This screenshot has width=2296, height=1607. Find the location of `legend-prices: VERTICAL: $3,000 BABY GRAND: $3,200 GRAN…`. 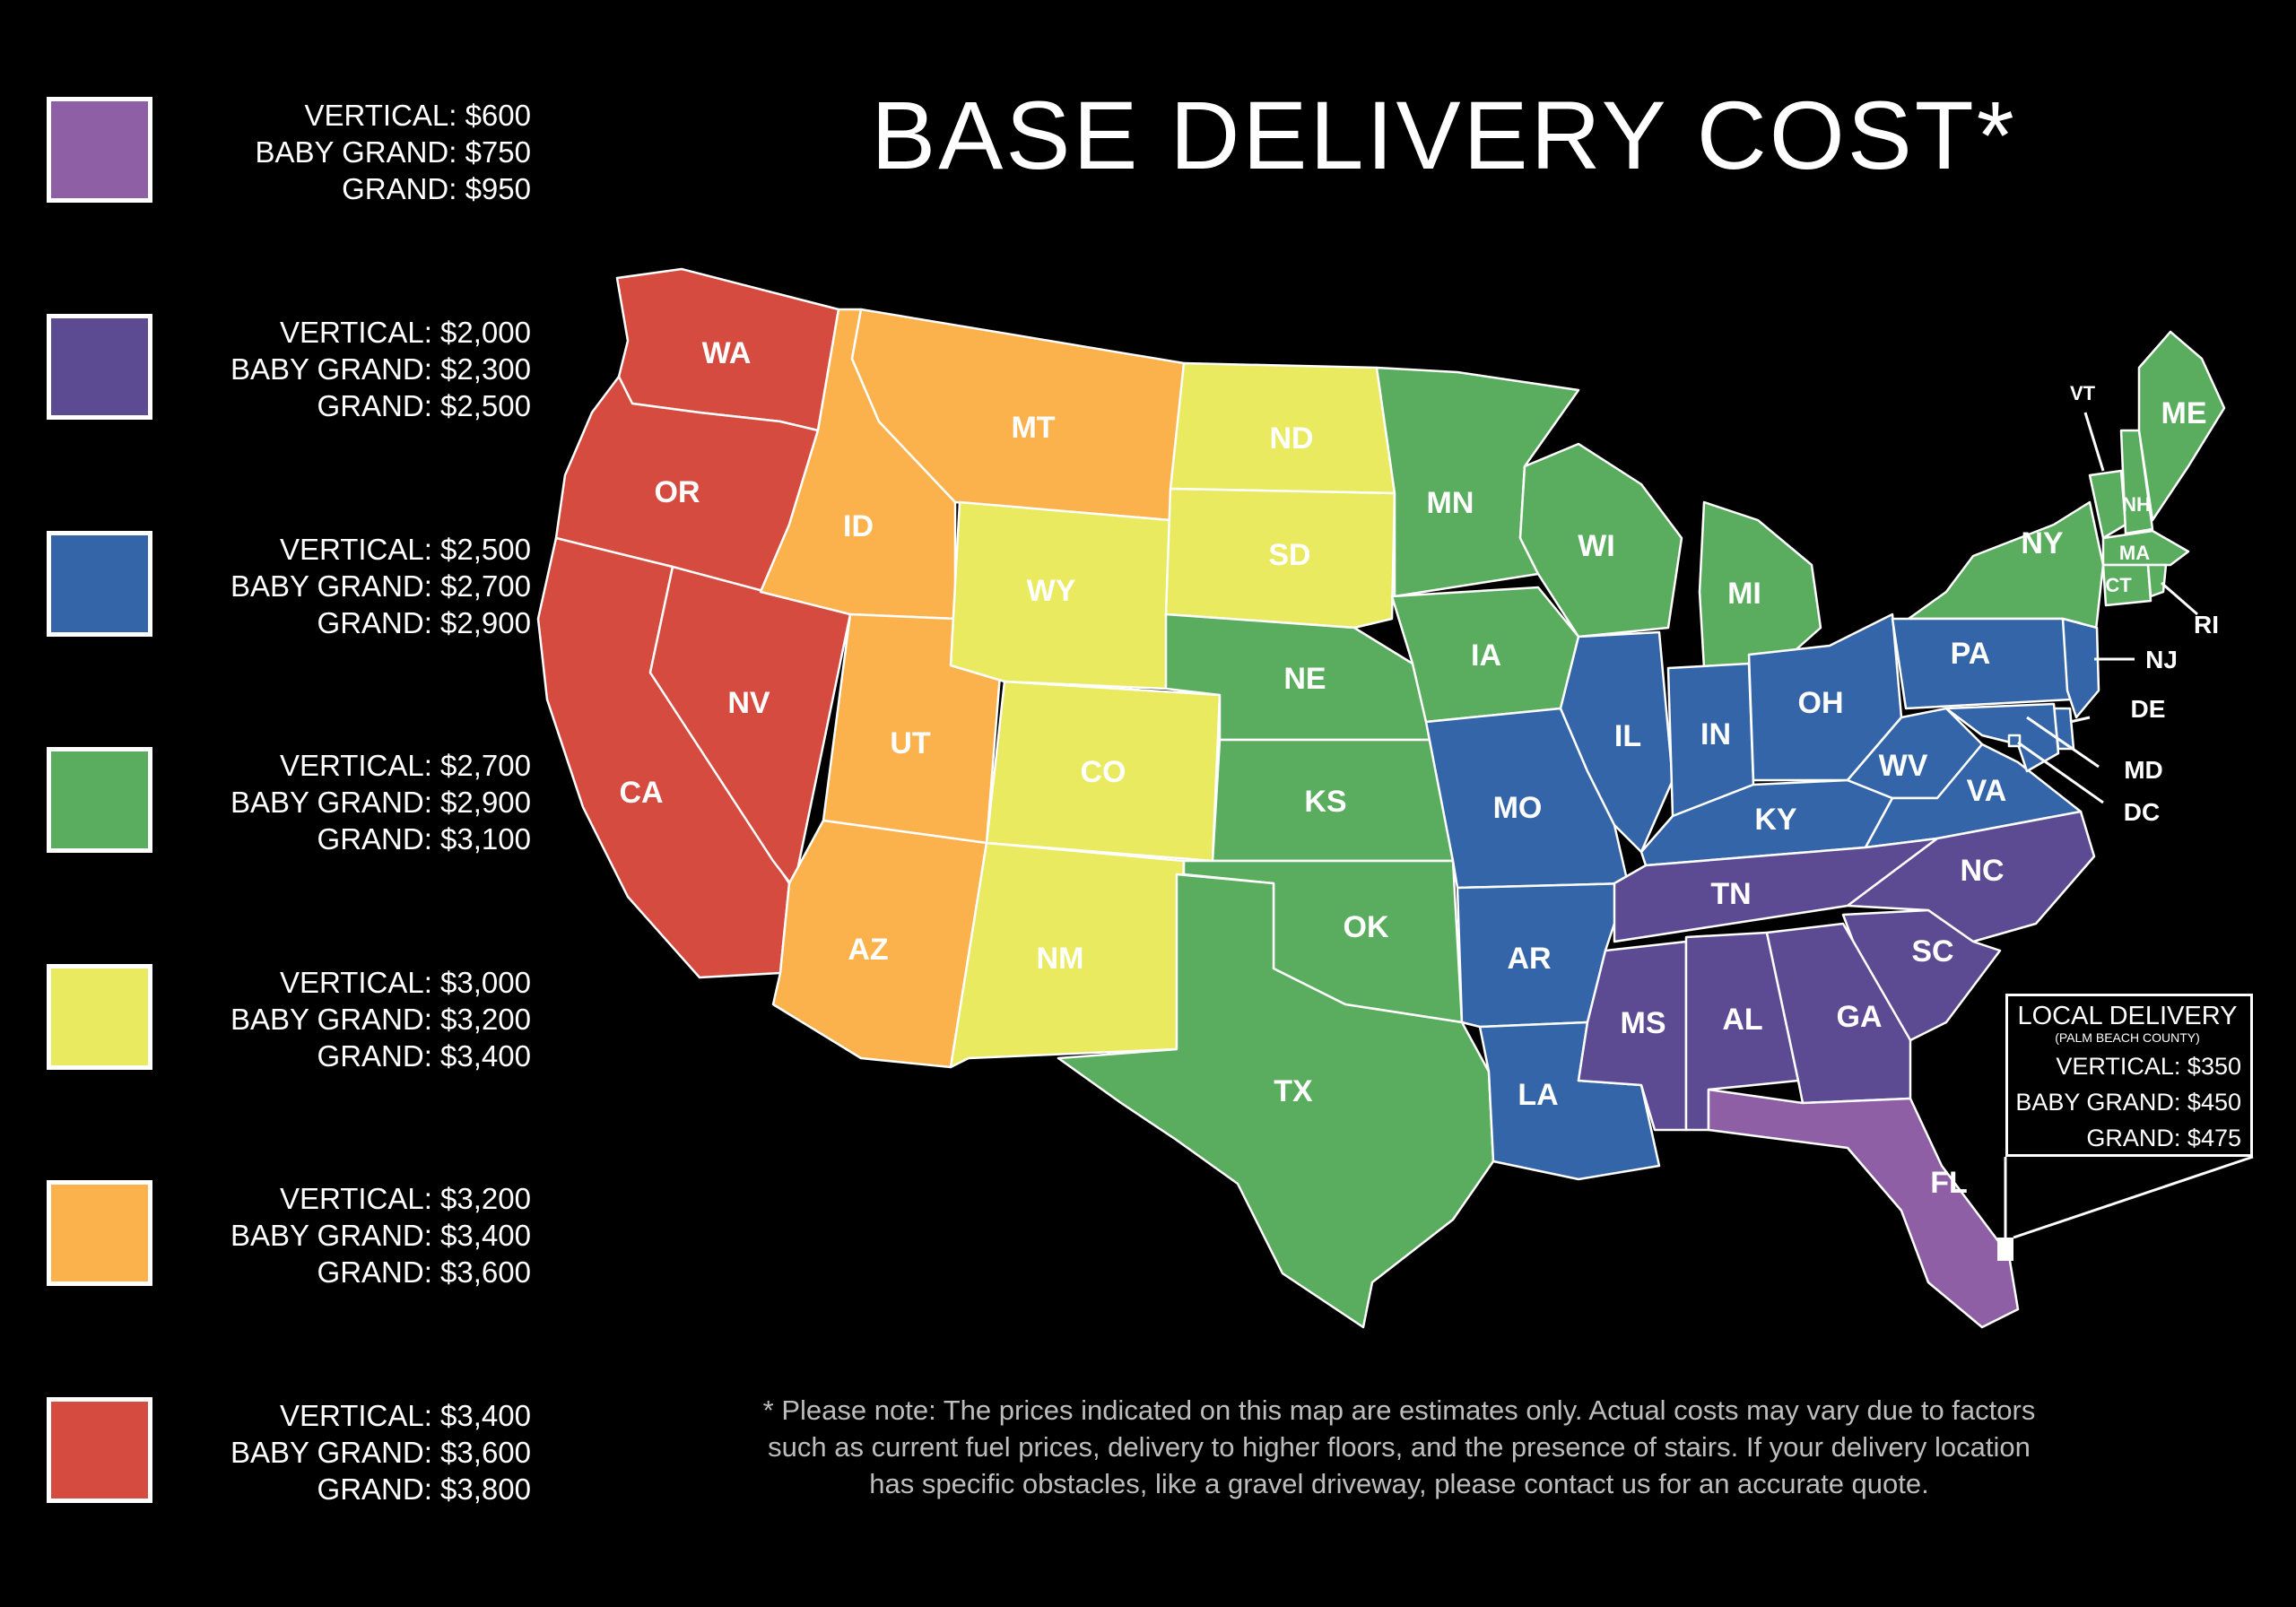

legend-prices: VERTICAL: $3,000 BABY GRAND: $3,200 GRAN… is located at coordinates (380, 1019).